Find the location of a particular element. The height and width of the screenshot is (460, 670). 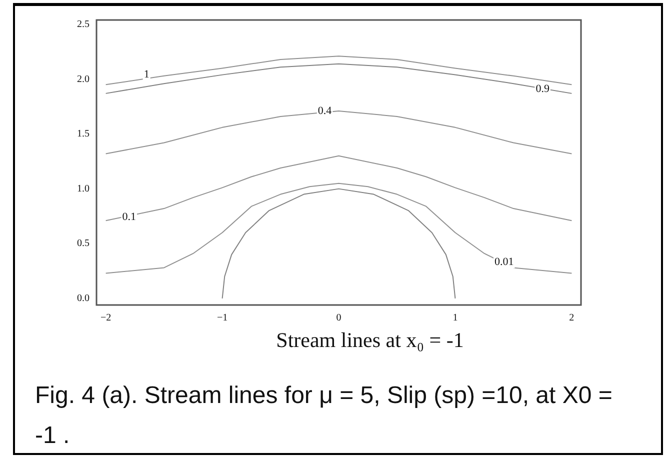

annotation: 1 is located at coordinates (147, 74).